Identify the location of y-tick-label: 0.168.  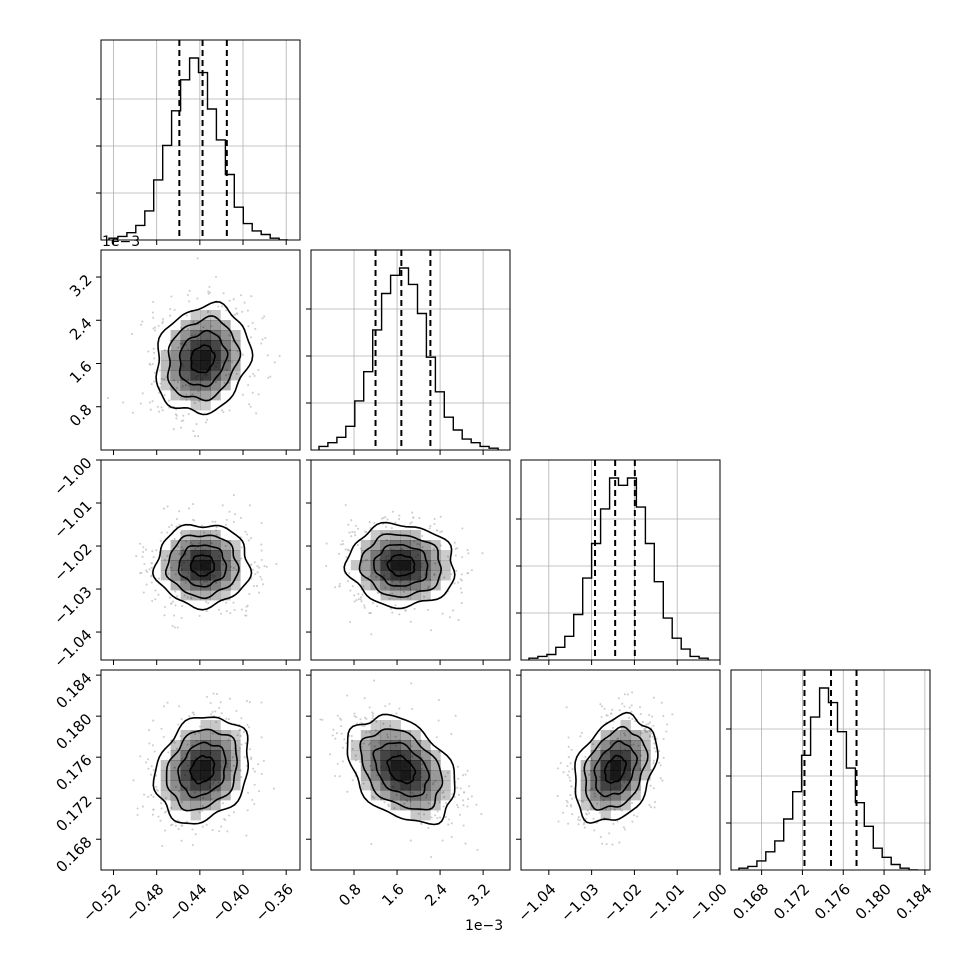
(73, 854).